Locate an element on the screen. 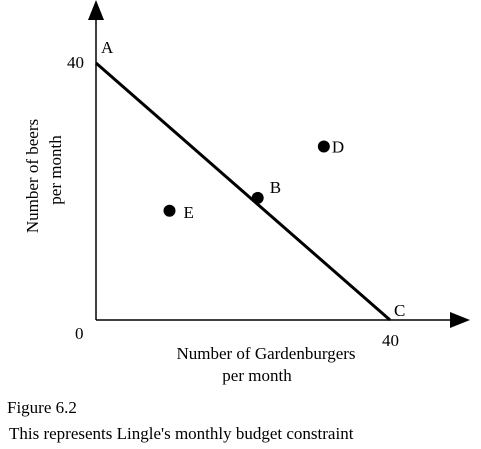  x-axis-arrowhead is located at coordinates (460, 320).